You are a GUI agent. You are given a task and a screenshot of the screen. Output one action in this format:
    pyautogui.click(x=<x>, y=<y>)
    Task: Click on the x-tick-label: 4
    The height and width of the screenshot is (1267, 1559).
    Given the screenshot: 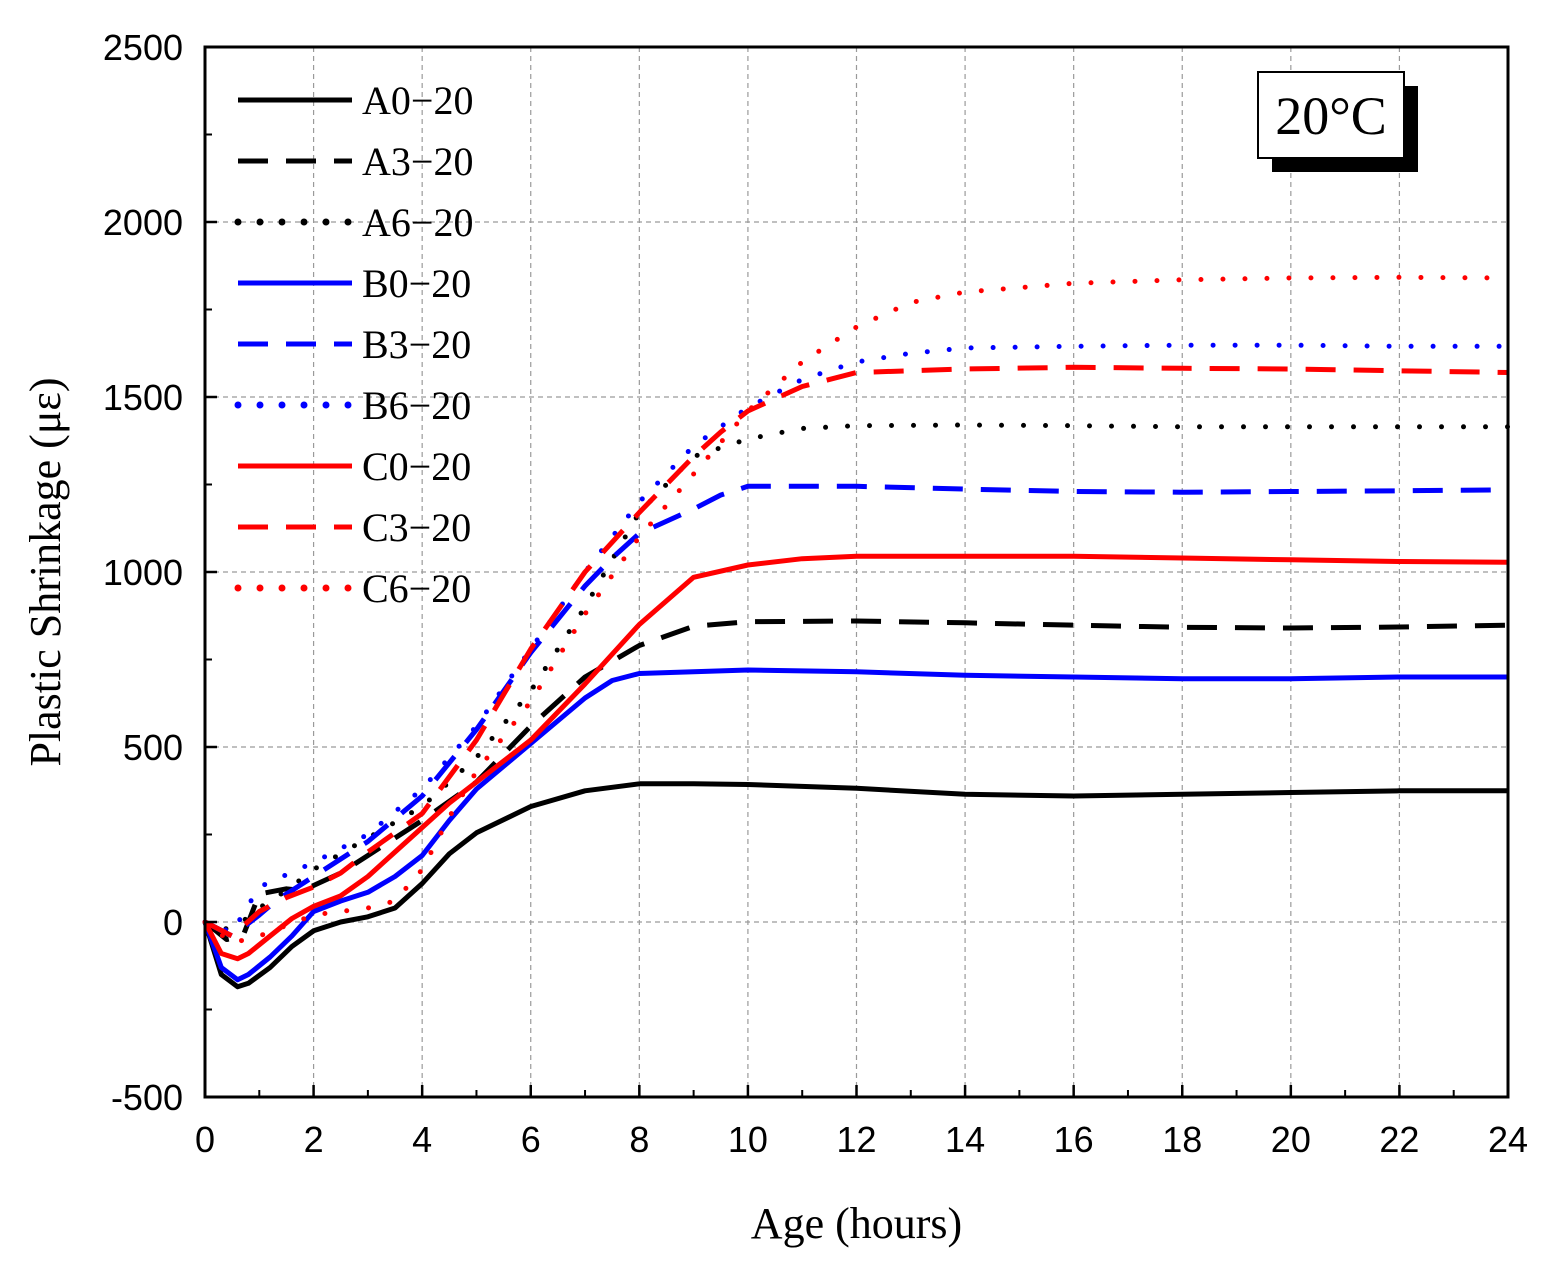 What is the action you would take?
    pyautogui.click(x=422, y=1139)
    